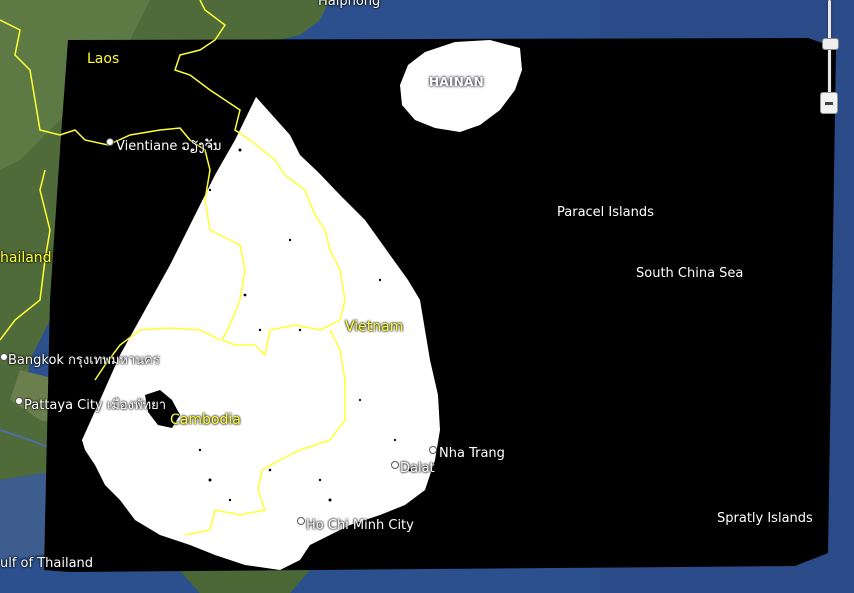 The height and width of the screenshot is (593, 854). What do you see at coordinates (95, 405) in the screenshot?
I see `label-pattaya: Pattaya City เมืองพัทยา` at bounding box center [95, 405].